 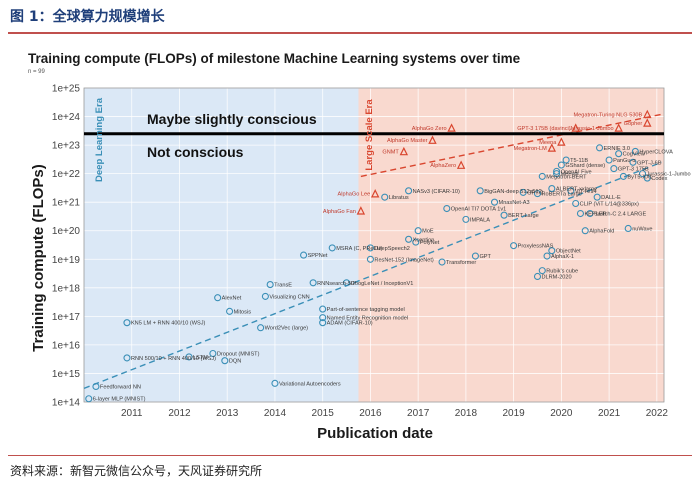 What do you see at coordinates (478, 210) in the screenshot?
I see `data-point-label: OpenAI TI7 DOTA 1v1` at bounding box center [478, 210].